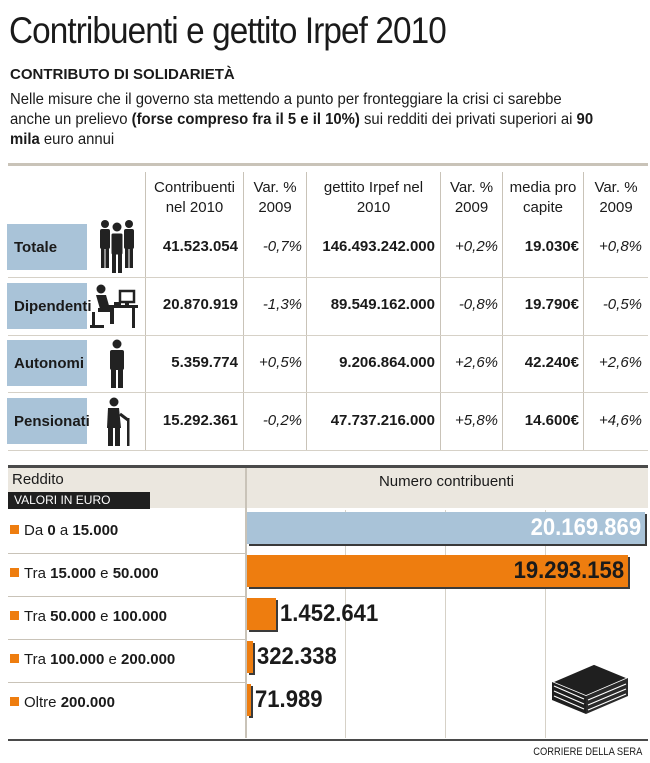 The image size is (650, 763). I want to click on cell-contribuenti: 20.870.919, so click(200, 304).